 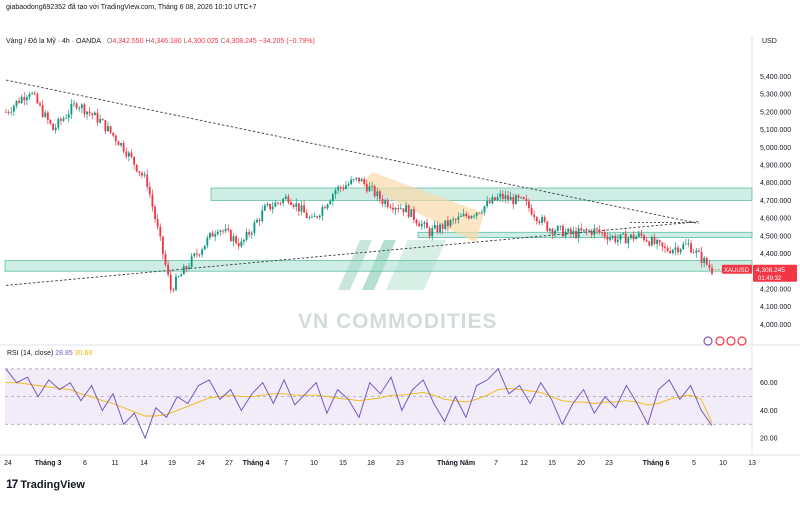 What do you see at coordinates (398, 321) in the screenshot?
I see `watermark-text: VN COMMODITIES` at bounding box center [398, 321].